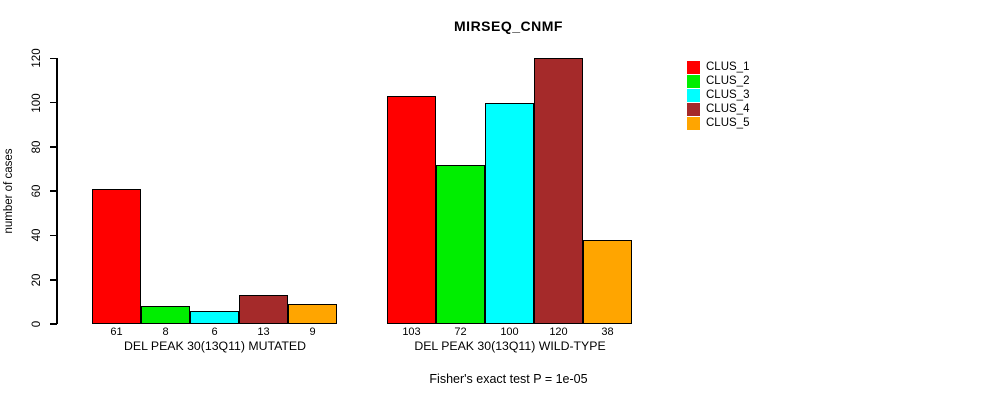 This screenshot has height=400, width=990. What do you see at coordinates (728, 94) in the screenshot?
I see `legend-label-clus_3: CLUS_3` at bounding box center [728, 94].